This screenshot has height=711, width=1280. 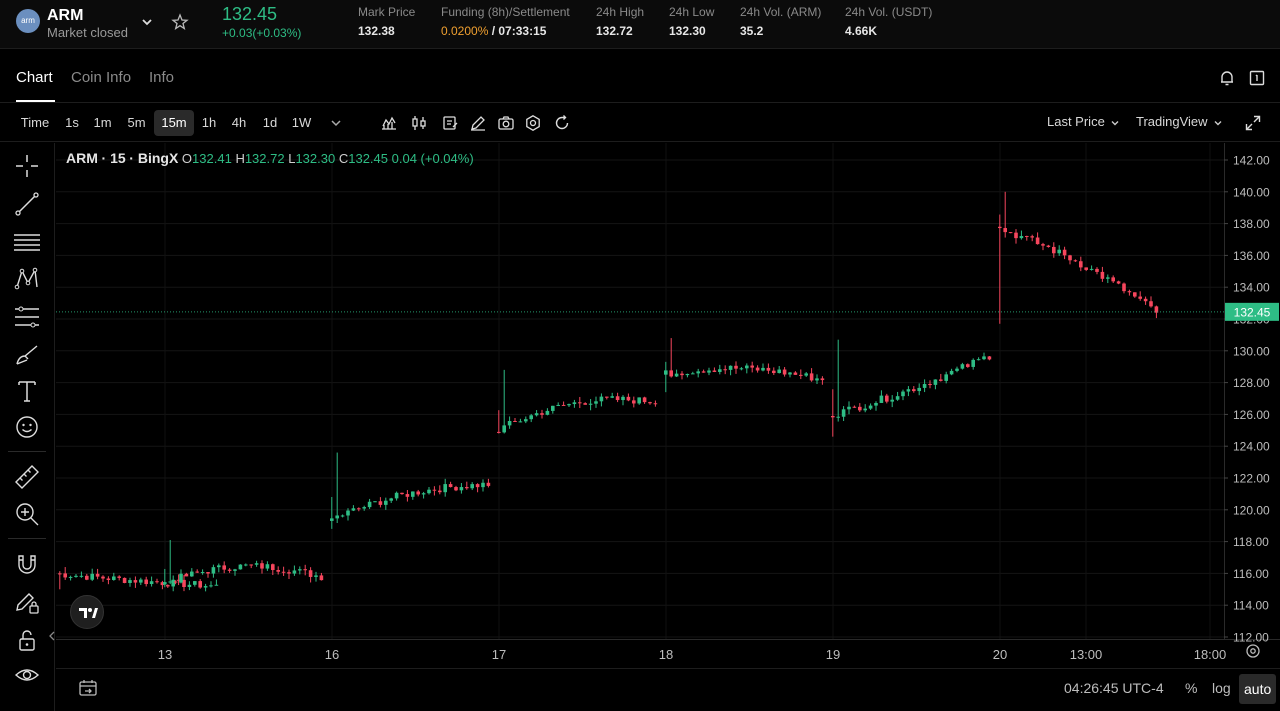 What do you see at coordinates (478, 123) in the screenshot?
I see `draw-pen-icon` at bounding box center [478, 123].